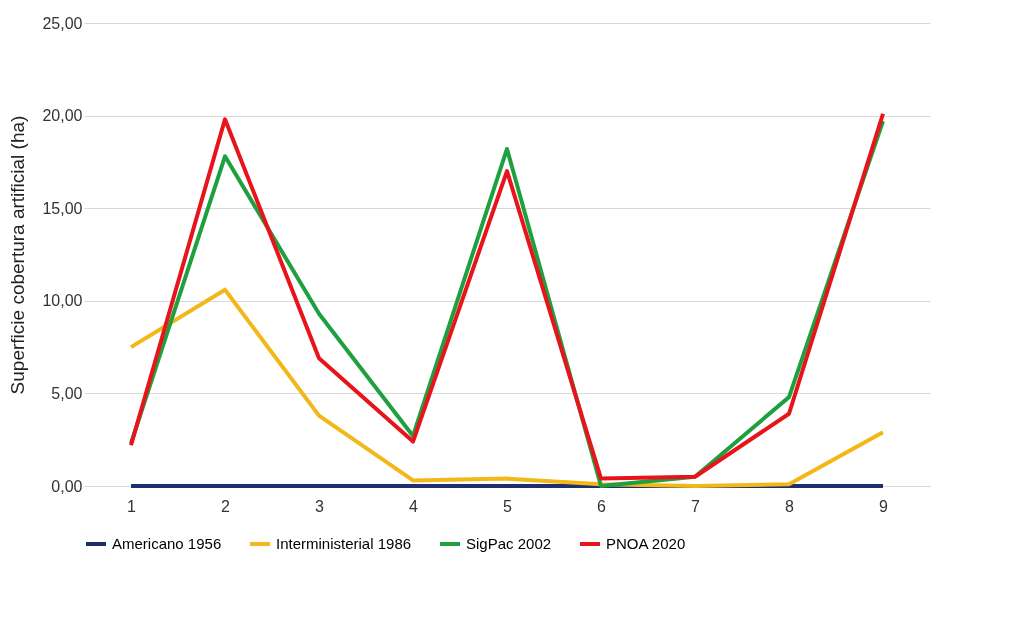 The width and height of the screenshot is (1032, 618). Describe the element at coordinates (509, 543) in the screenshot. I see `legend-label: SigPac 2002` at that location.